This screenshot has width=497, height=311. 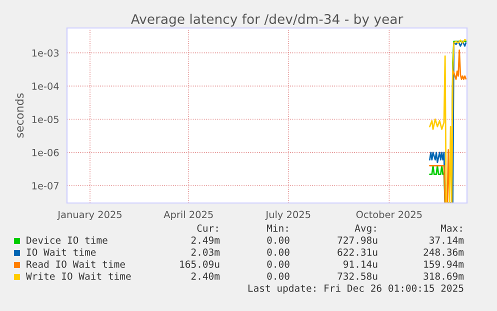 I want to click on y-tick-label: 1e-03, so click(x=45, y=53).